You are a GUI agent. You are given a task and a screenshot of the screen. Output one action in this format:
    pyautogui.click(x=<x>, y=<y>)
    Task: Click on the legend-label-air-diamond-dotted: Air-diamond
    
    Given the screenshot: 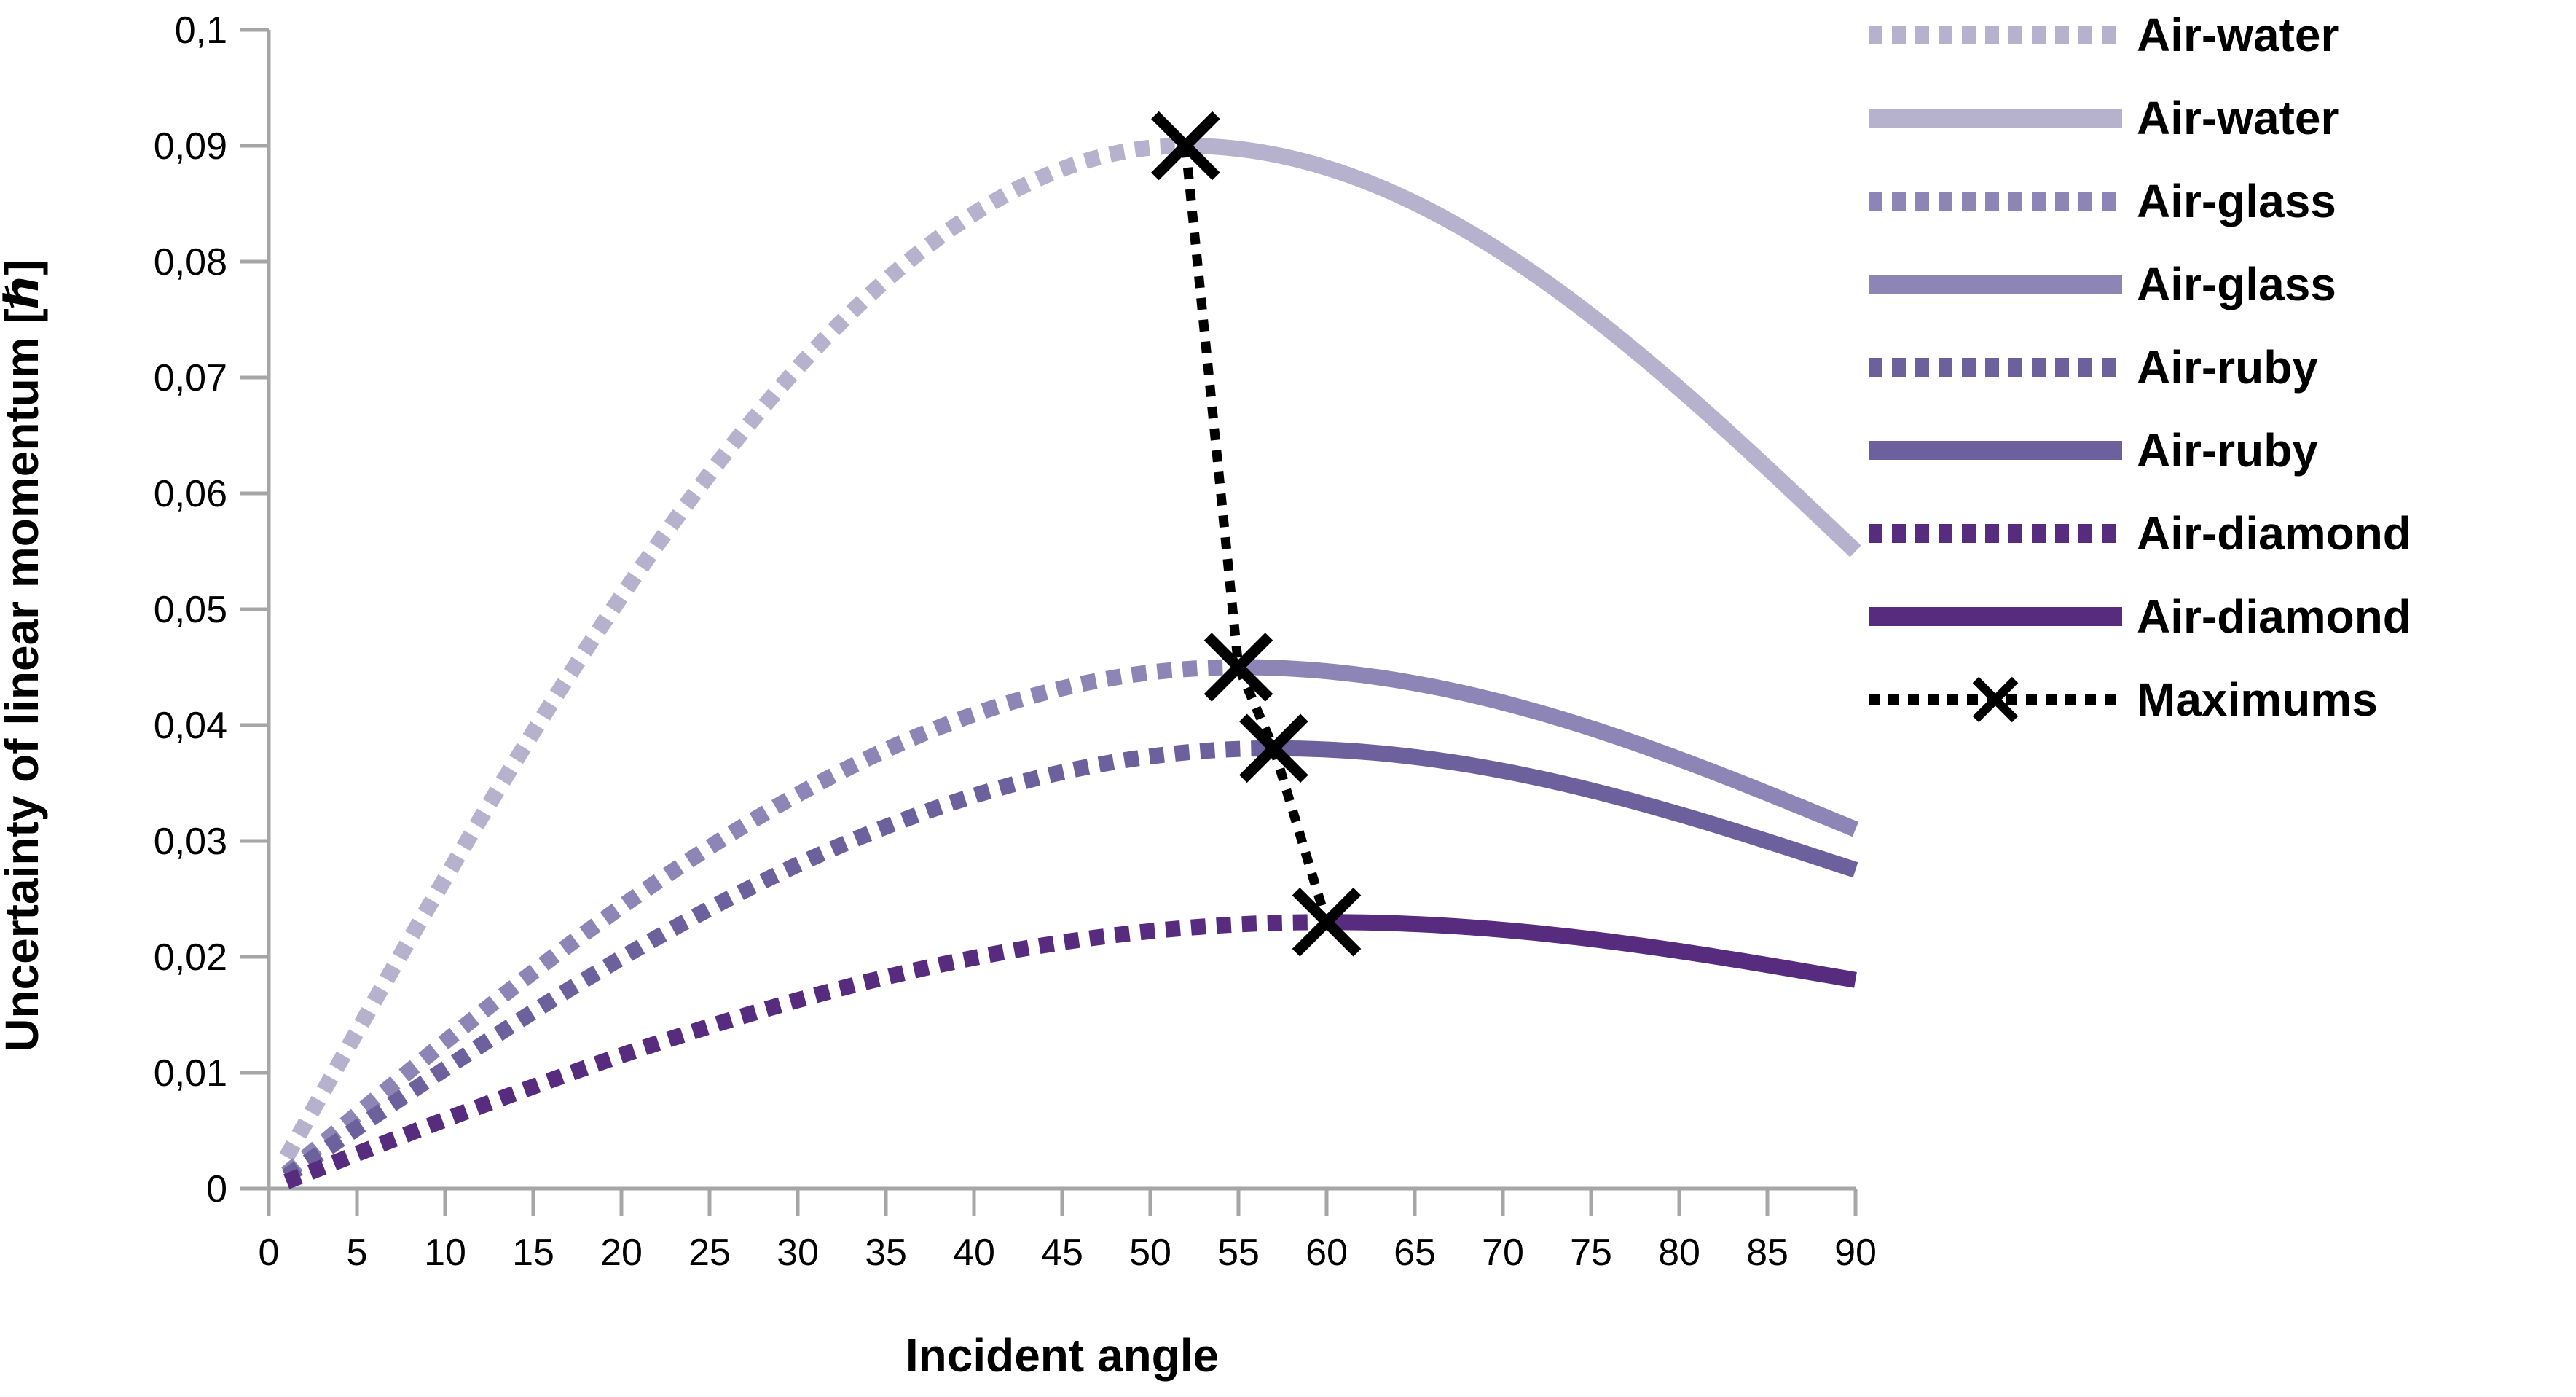 What is the action you would take?
    pyautogui.click(x=2274, y=533)
    